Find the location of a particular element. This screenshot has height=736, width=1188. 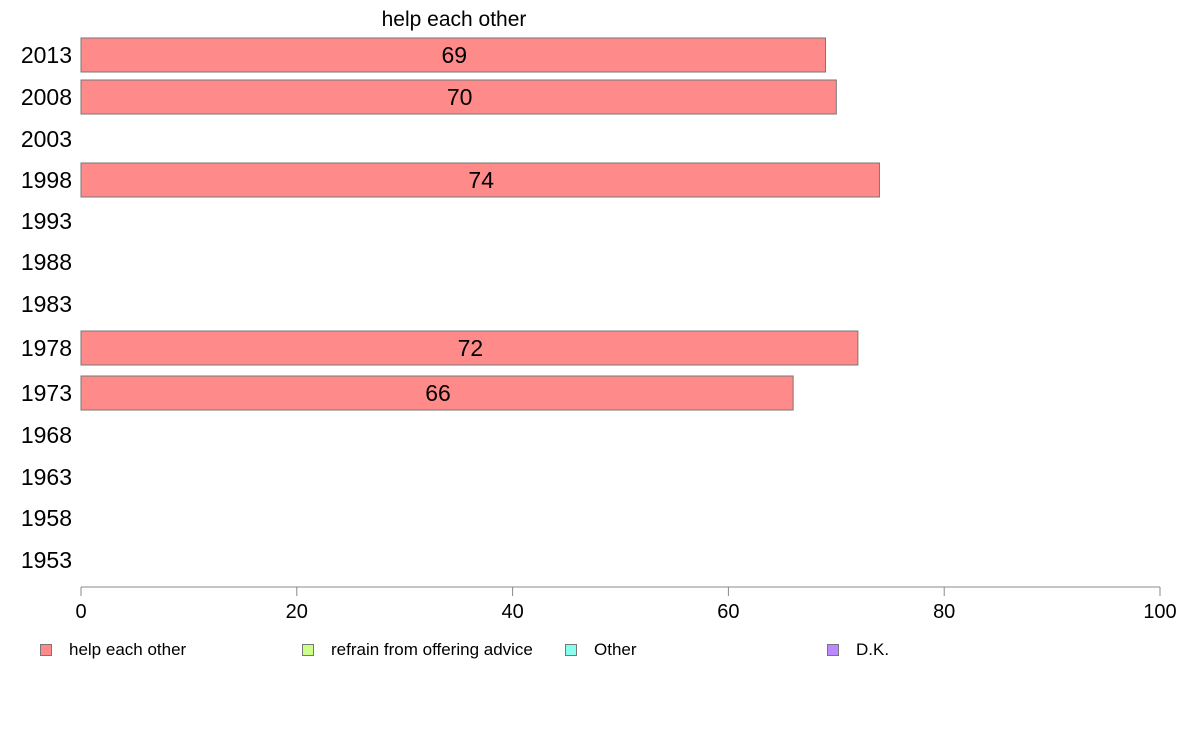

category-label: 1963 is located at coordinates (46, 477).